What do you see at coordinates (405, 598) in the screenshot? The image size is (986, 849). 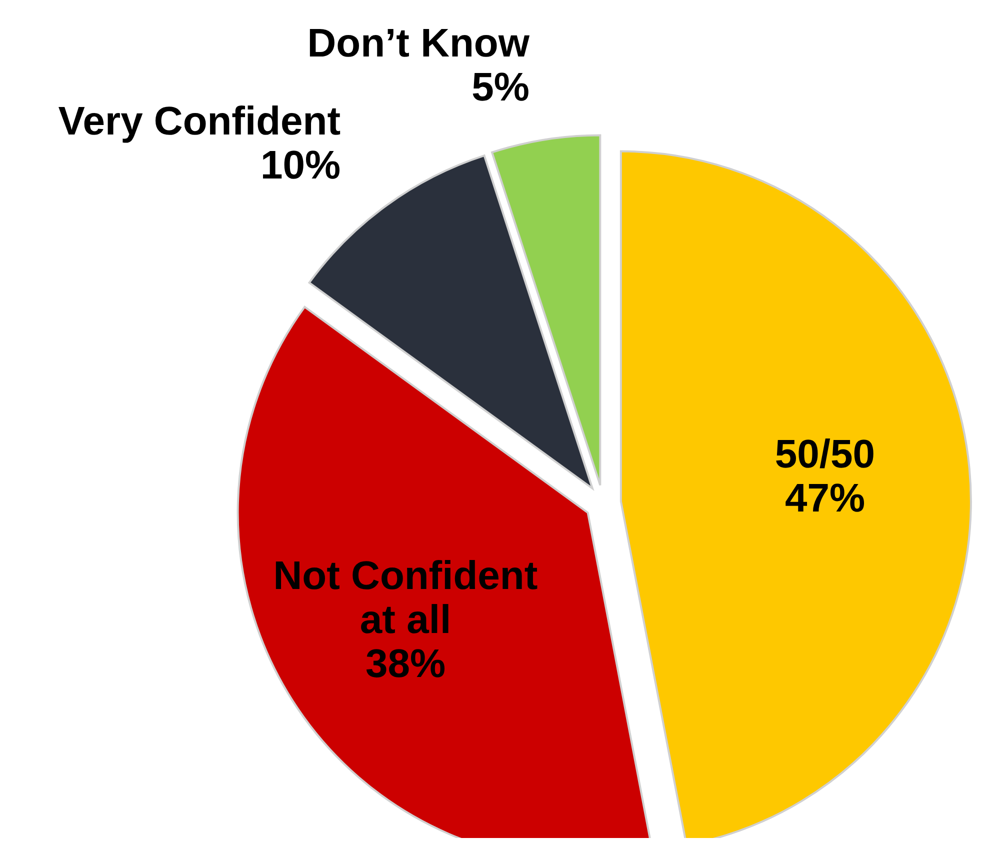 I see `slice-label: Not Confident at all` at bounding box center [405, 598].